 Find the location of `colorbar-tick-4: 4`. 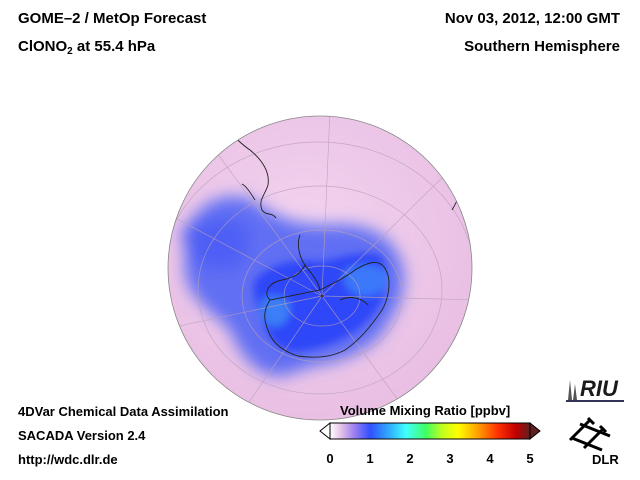

colorbar-tick-4: 4 is located at coordinates (490, 458).